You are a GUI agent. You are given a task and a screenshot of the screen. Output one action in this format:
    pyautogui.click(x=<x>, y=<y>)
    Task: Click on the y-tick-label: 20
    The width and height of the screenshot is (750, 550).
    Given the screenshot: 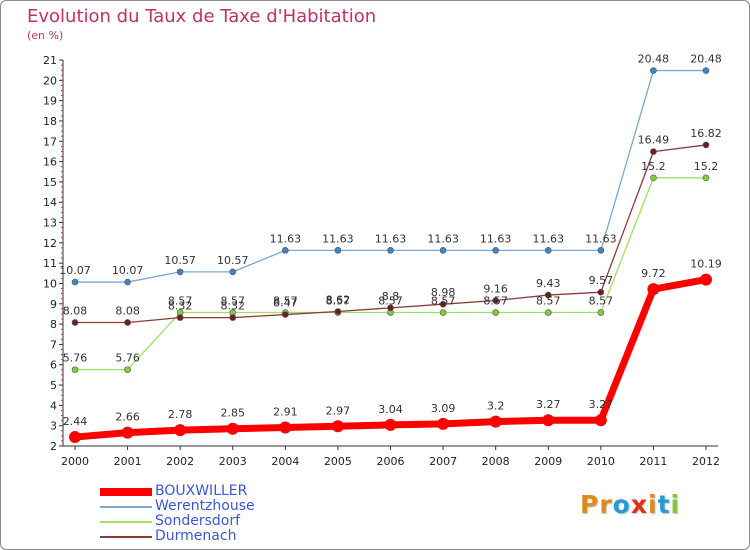 What is the action you would take?
    pyautogui.click(x=50, y=80)
    